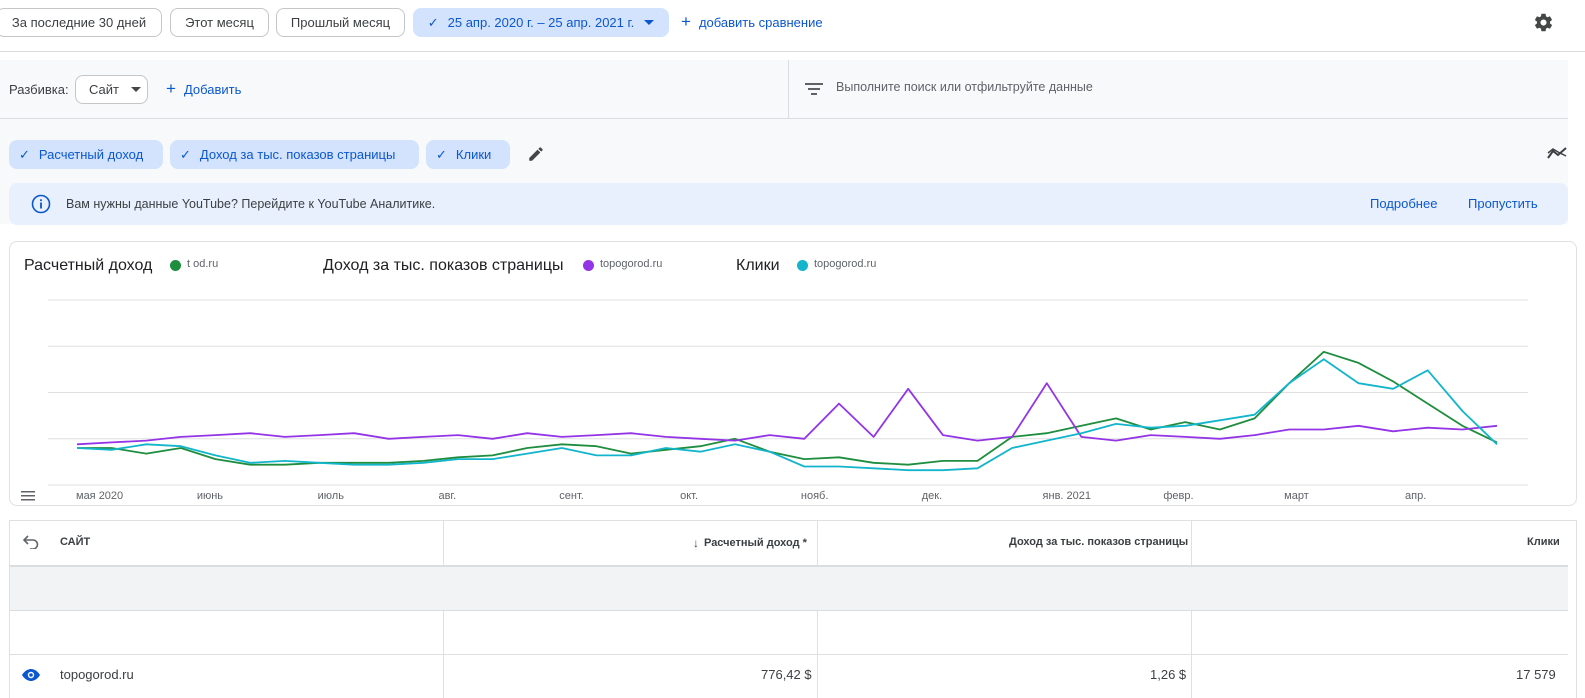 This screenshot has width=1585, height=698. What do you see at coordinates (1066, 496) in the screenshot?
I see `x-tick-label: янв. 2021` at bounding box center [1066, 496].